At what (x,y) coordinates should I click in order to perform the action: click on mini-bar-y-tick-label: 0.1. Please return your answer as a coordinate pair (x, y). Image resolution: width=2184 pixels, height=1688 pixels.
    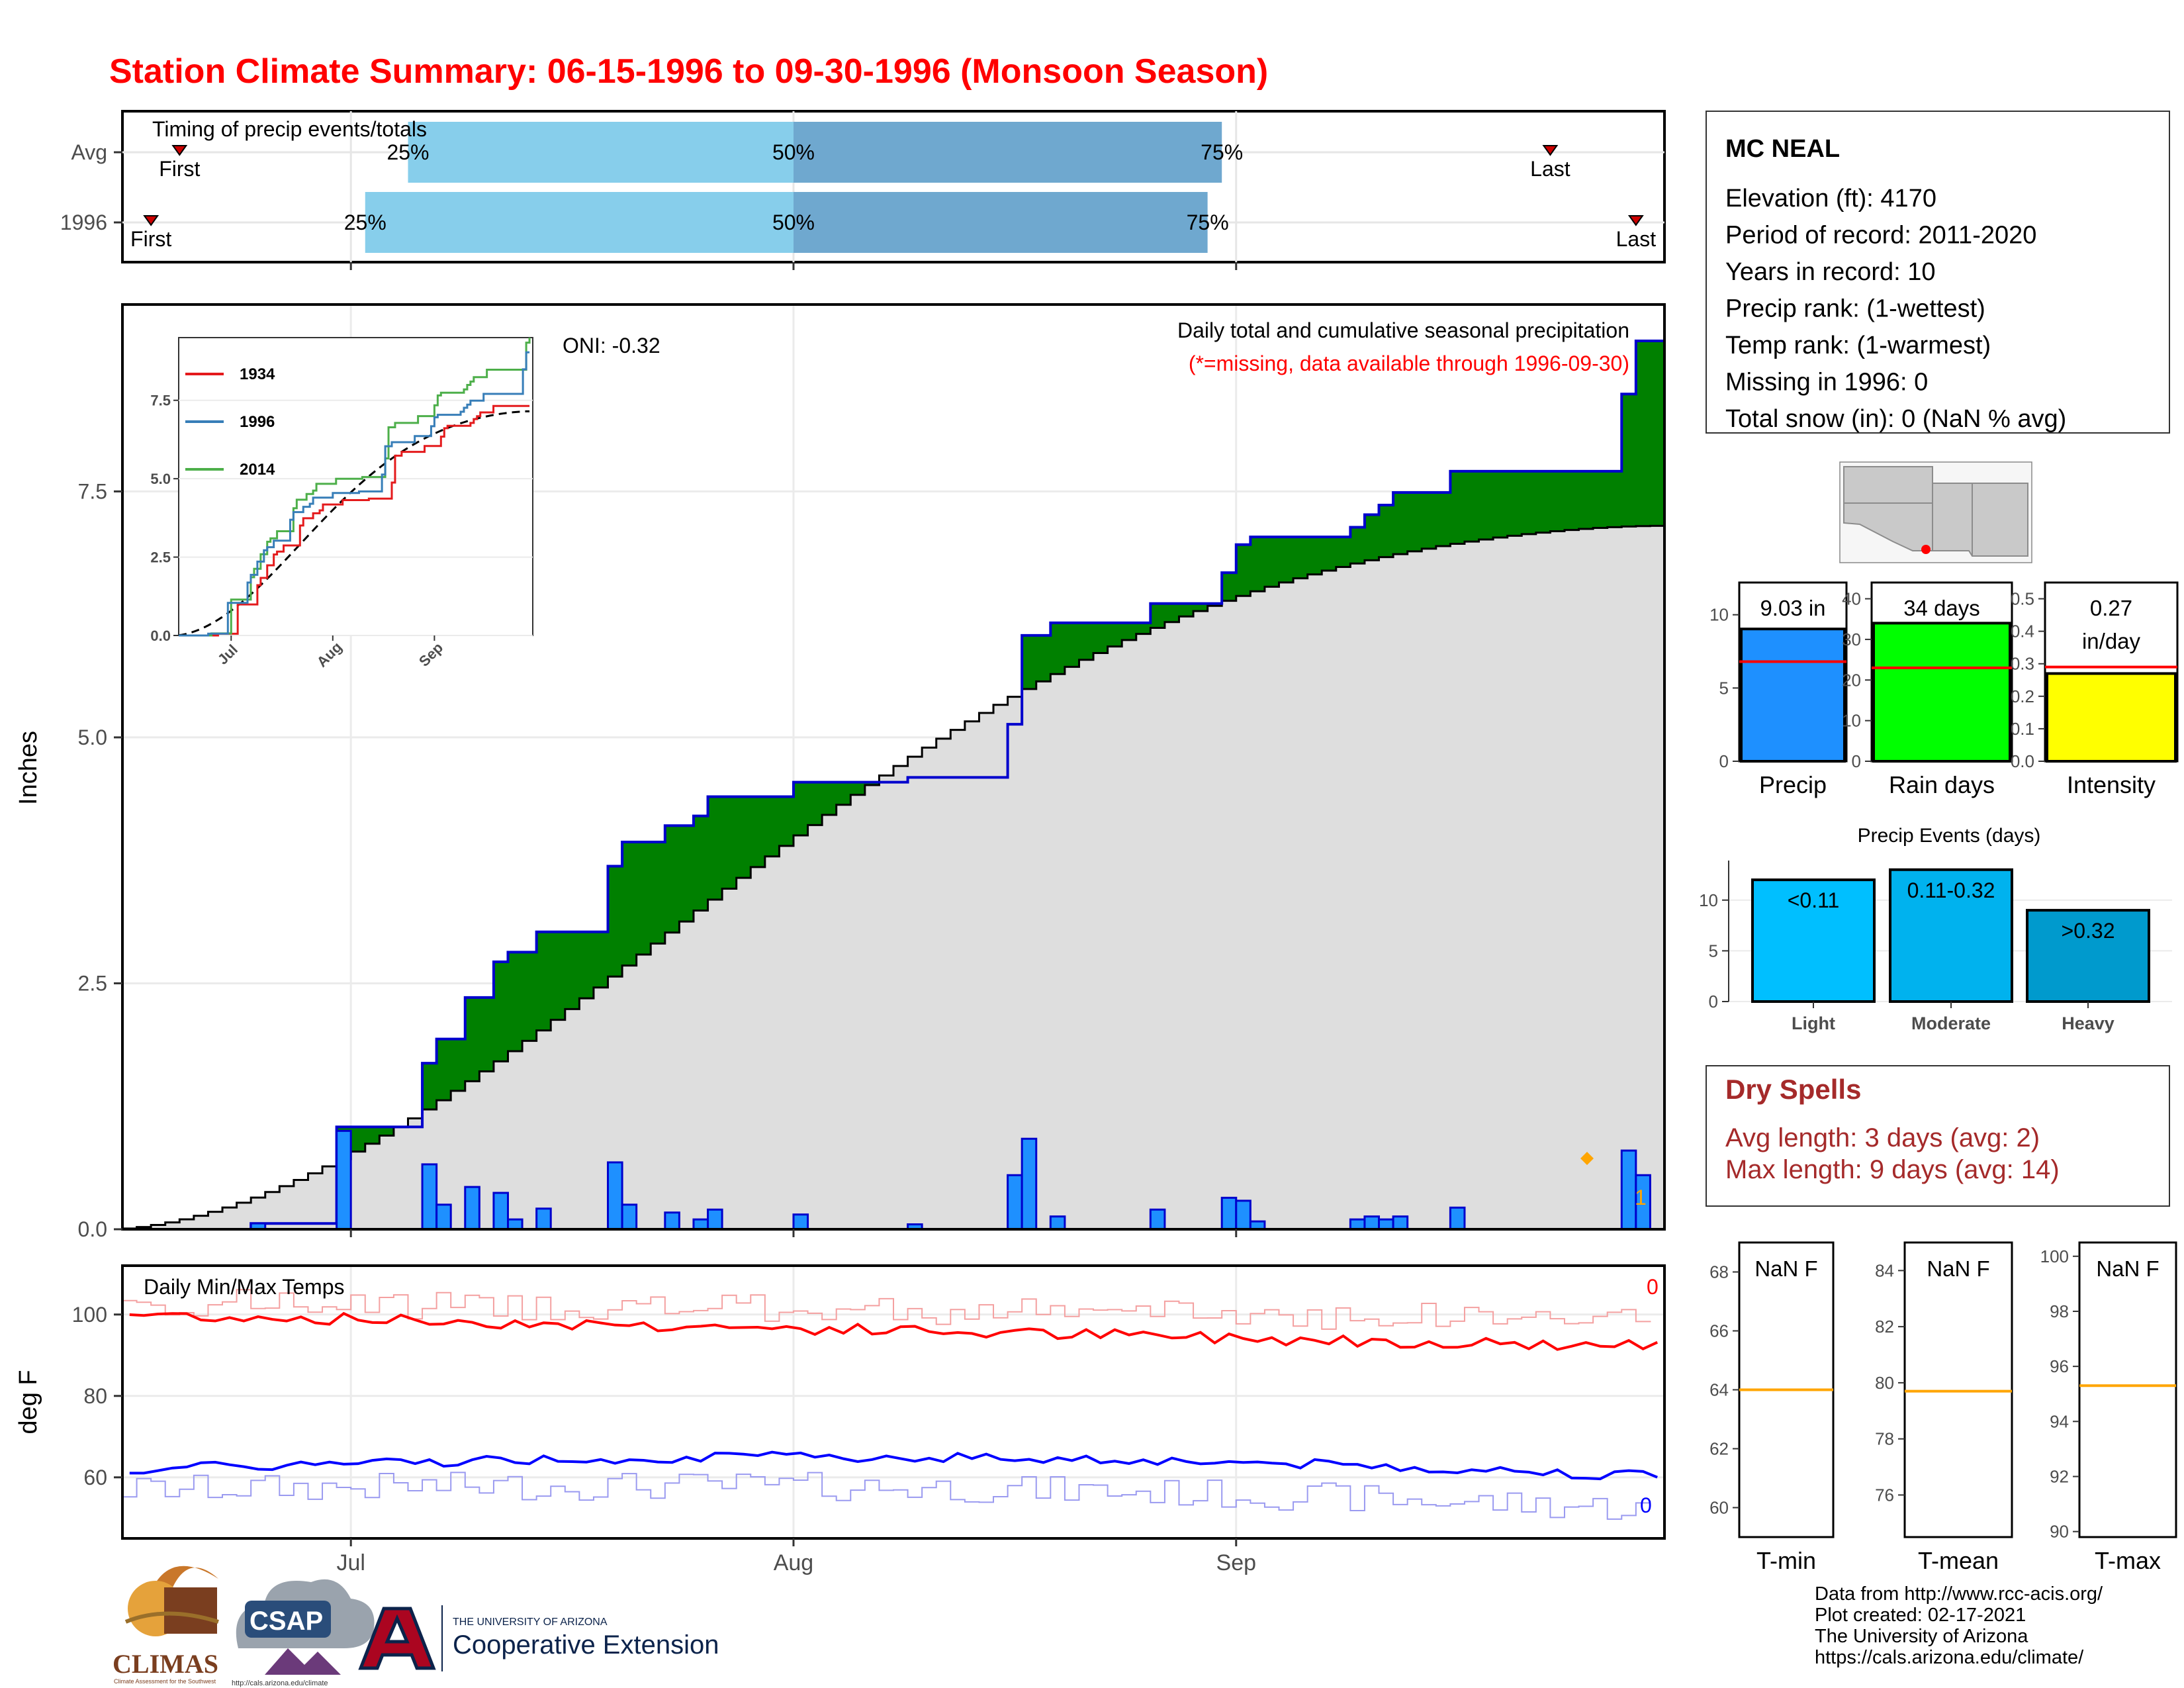
    Looking at the image, I should click on (2022, 729).